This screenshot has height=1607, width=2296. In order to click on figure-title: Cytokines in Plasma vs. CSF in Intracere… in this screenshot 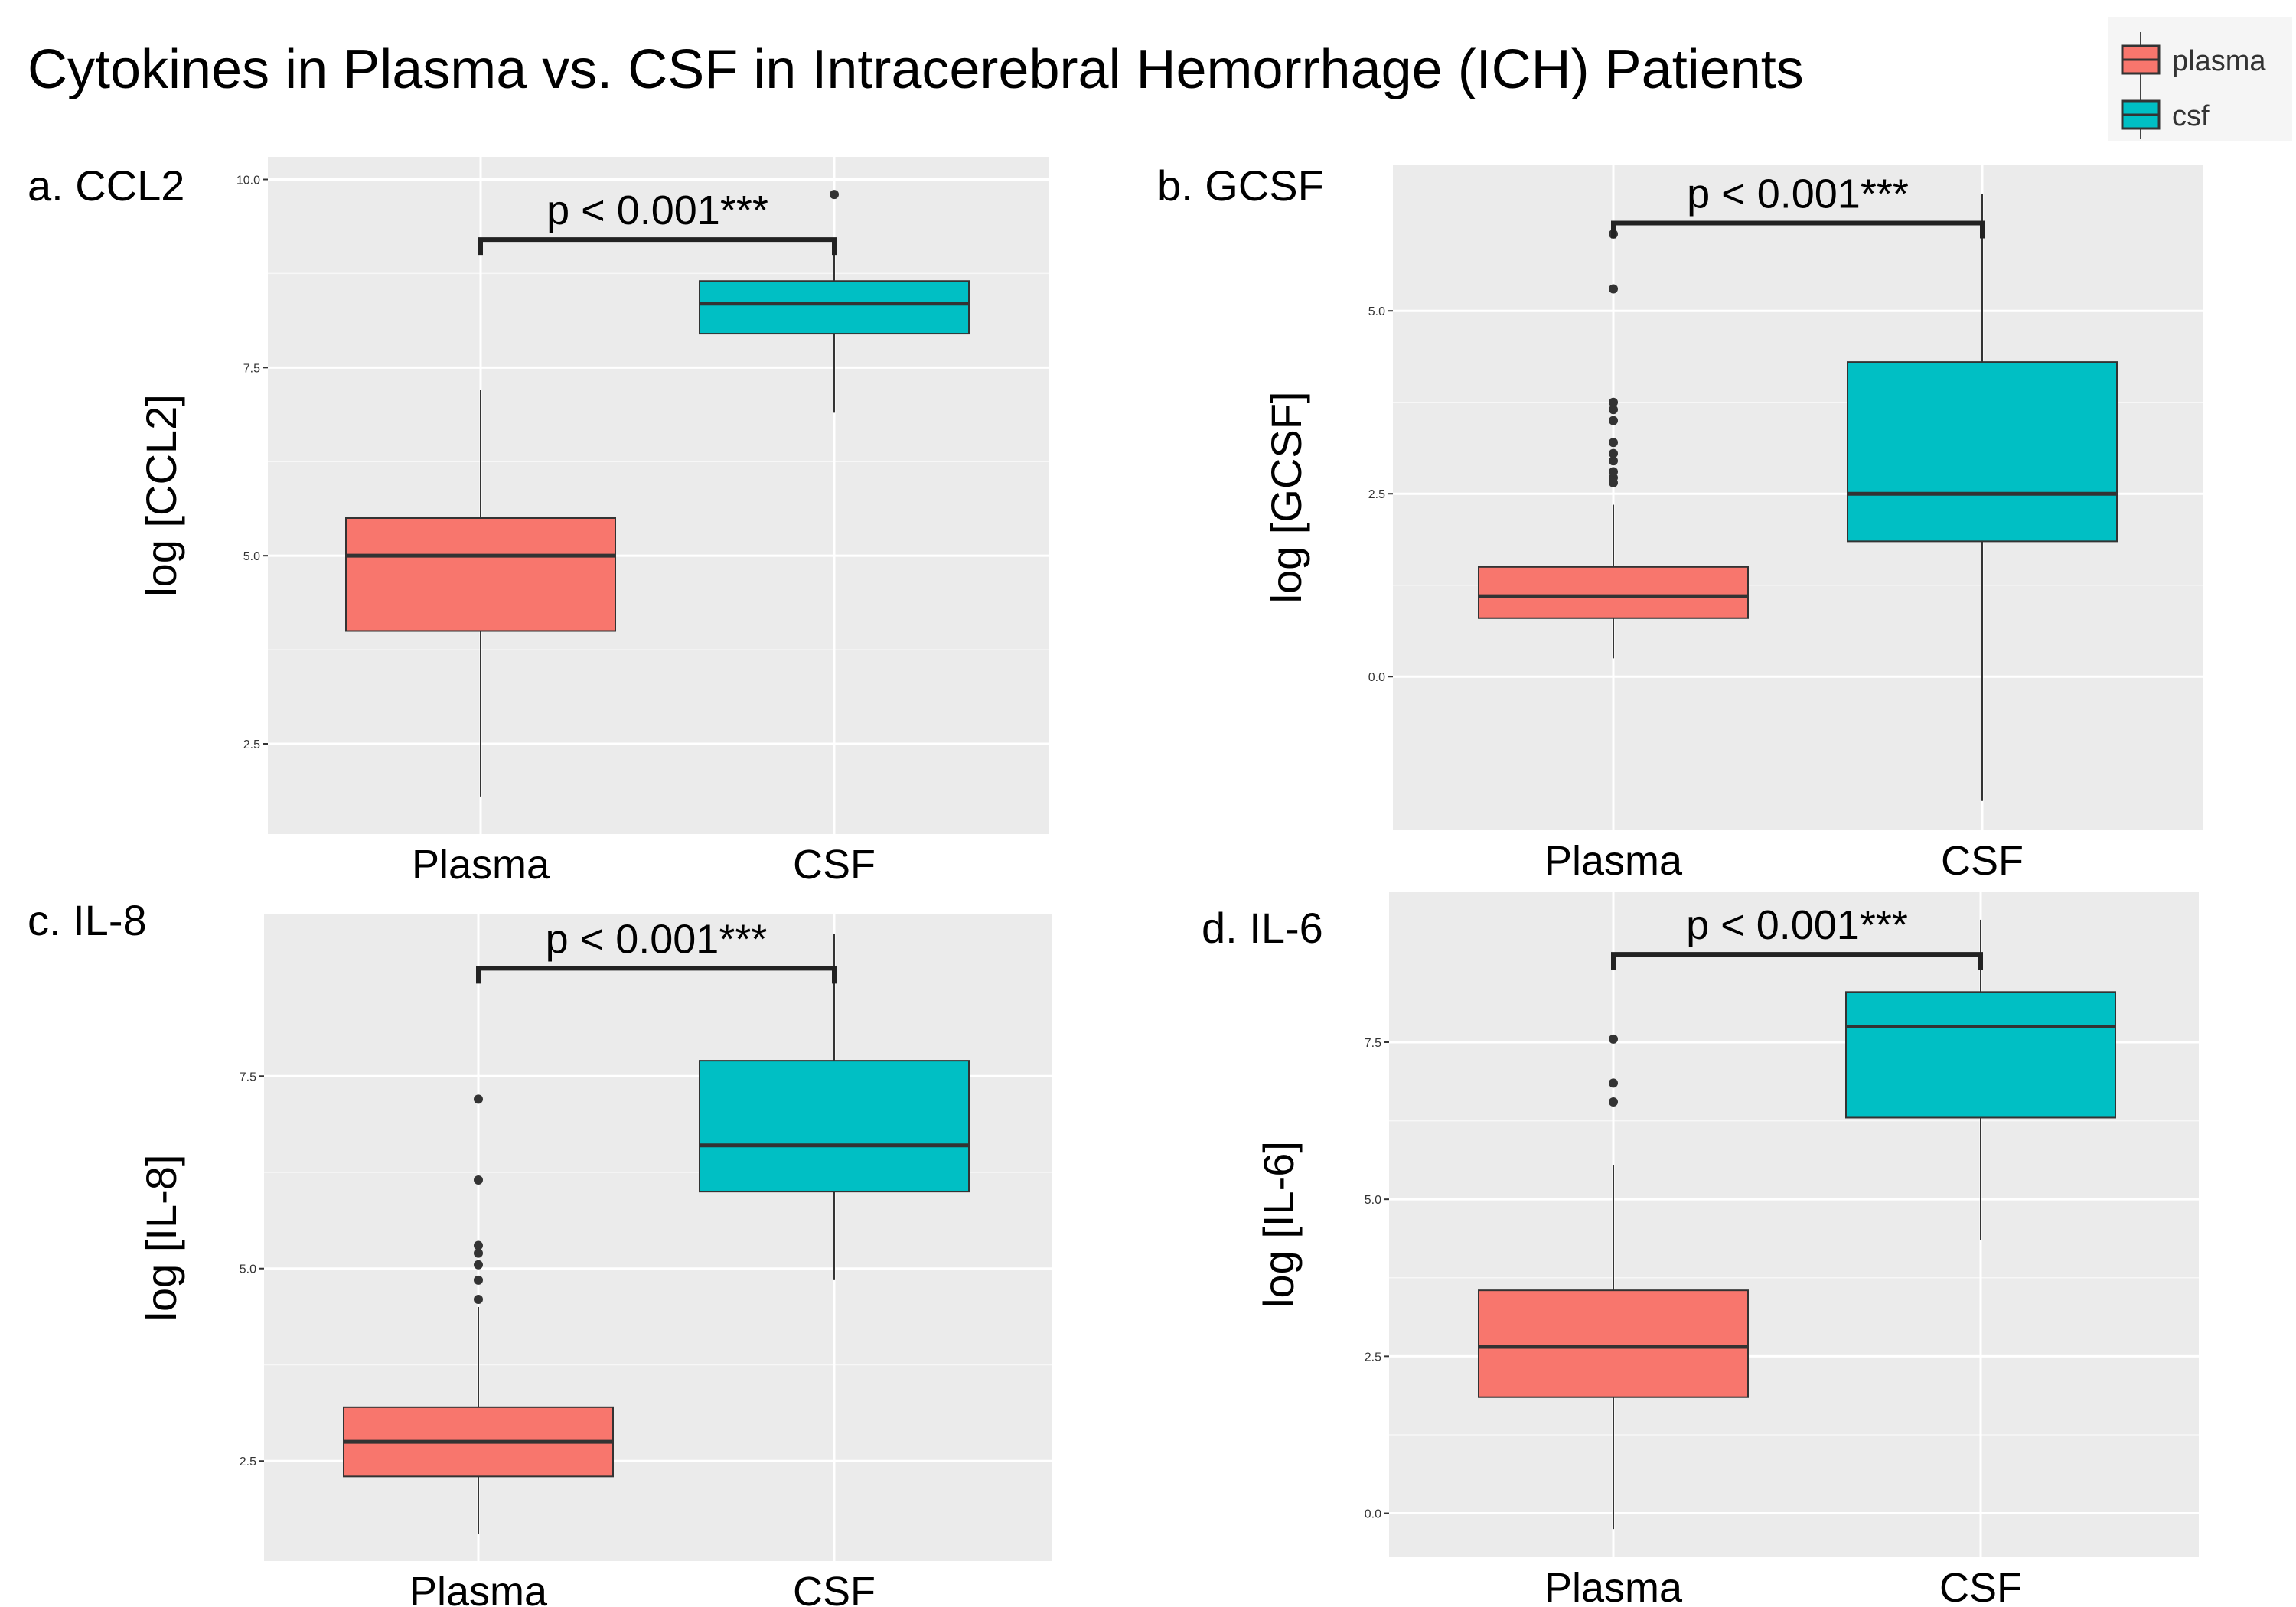, I will do `click(916, 69)`.